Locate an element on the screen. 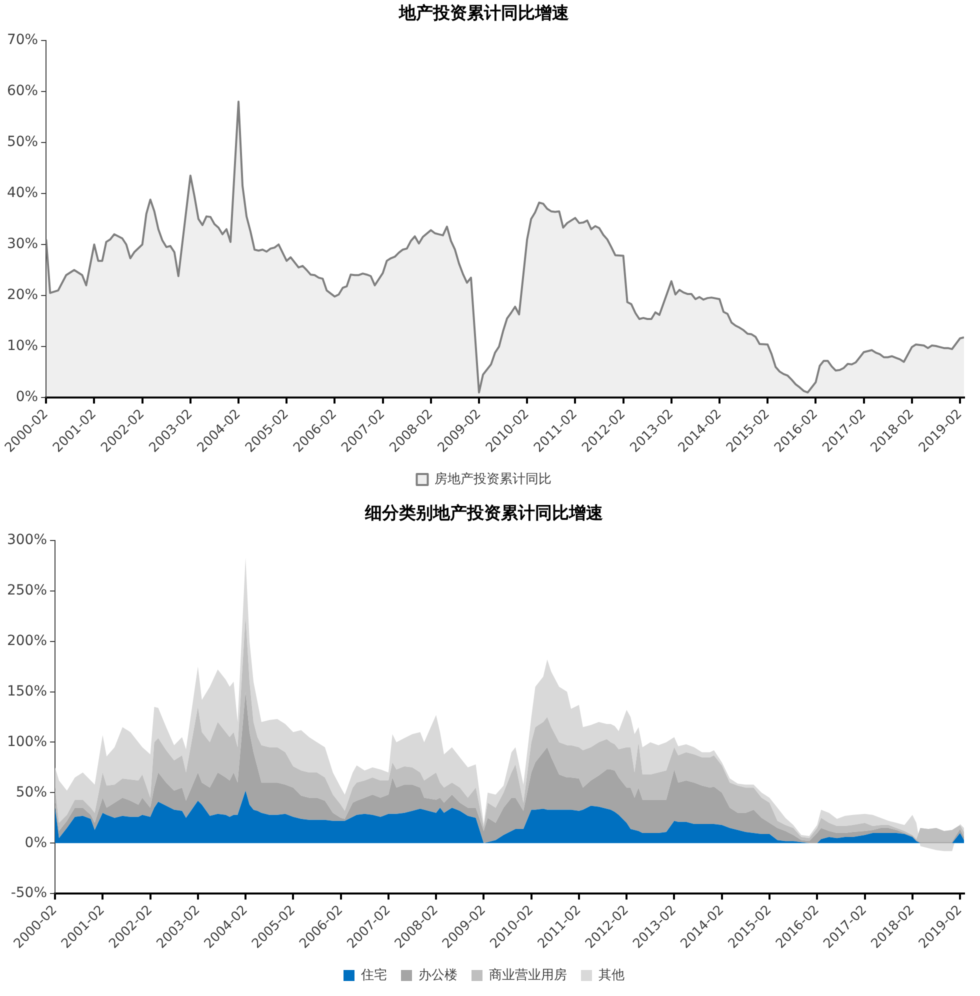 The width and height of the screenshot is (980, 996). y-tick-label: 200% is located at coordinates (27, 640).